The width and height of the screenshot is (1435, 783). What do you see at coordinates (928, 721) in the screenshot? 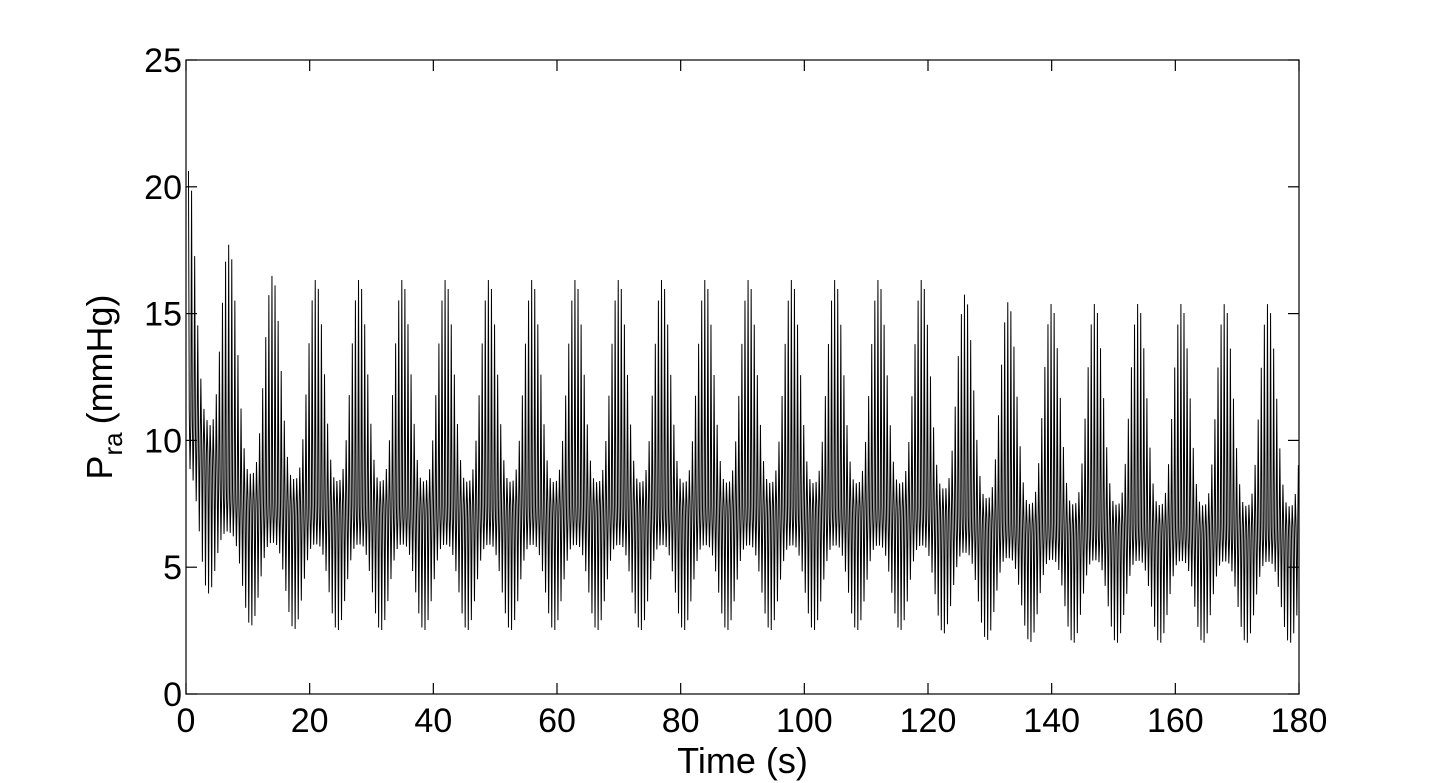
I see `x-tick-label: 120` at bounding box center [928, 721].